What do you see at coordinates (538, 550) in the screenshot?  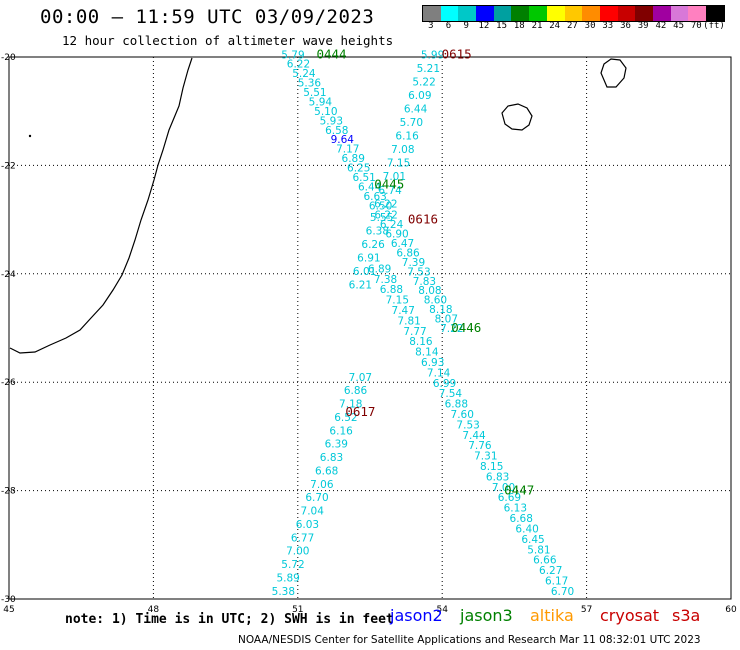 I see `swh-value: 5.81` at bounding box center [538, 550].